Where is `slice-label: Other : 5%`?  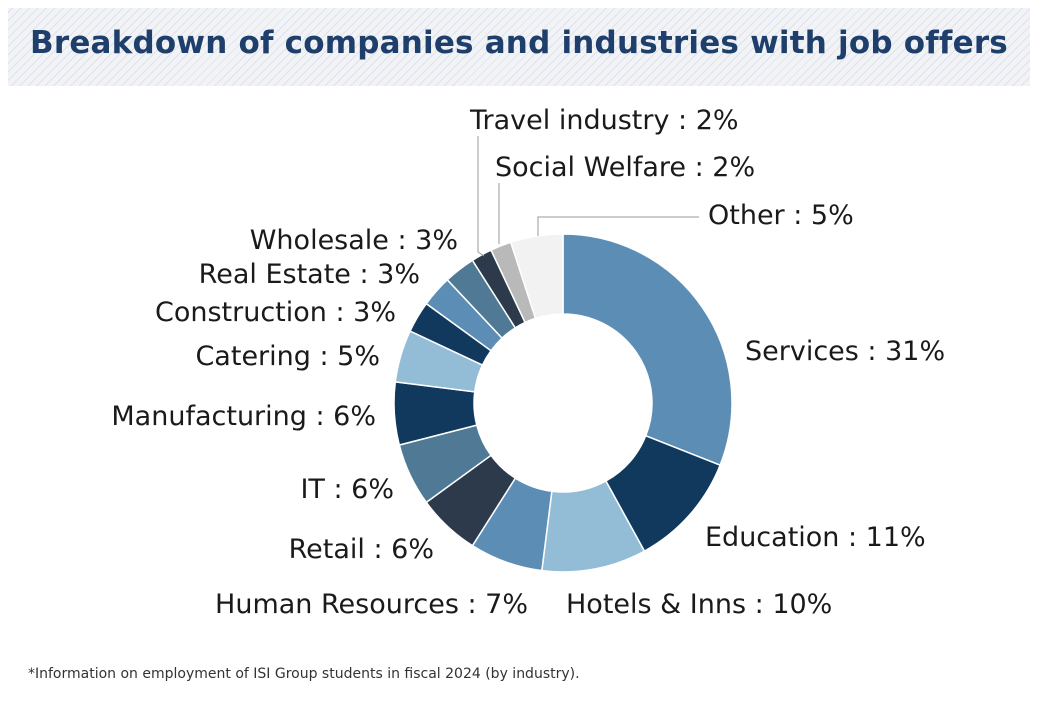 slice-label: Other : 5% is located at coordinates (781, 215).